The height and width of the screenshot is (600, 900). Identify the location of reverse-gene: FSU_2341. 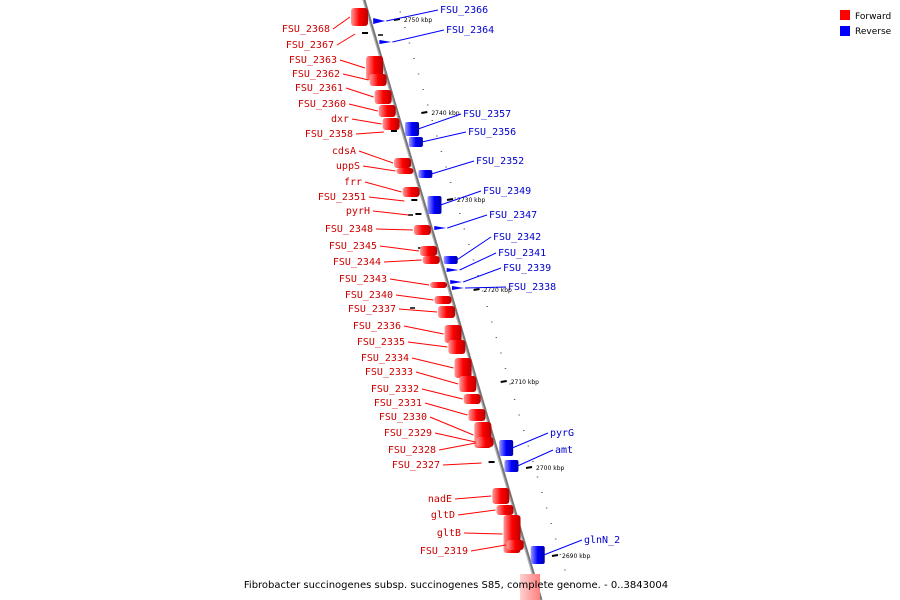
(496, 260).